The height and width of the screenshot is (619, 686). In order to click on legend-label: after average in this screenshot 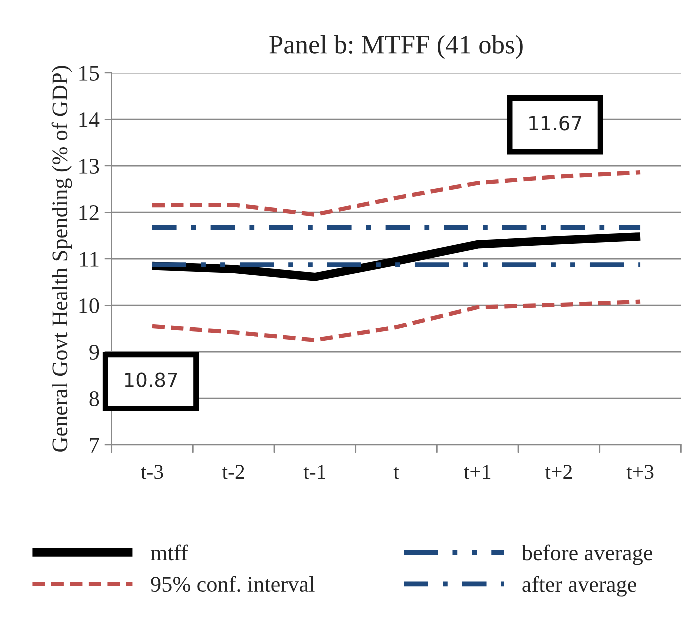, I will do `click(579, 586)`.